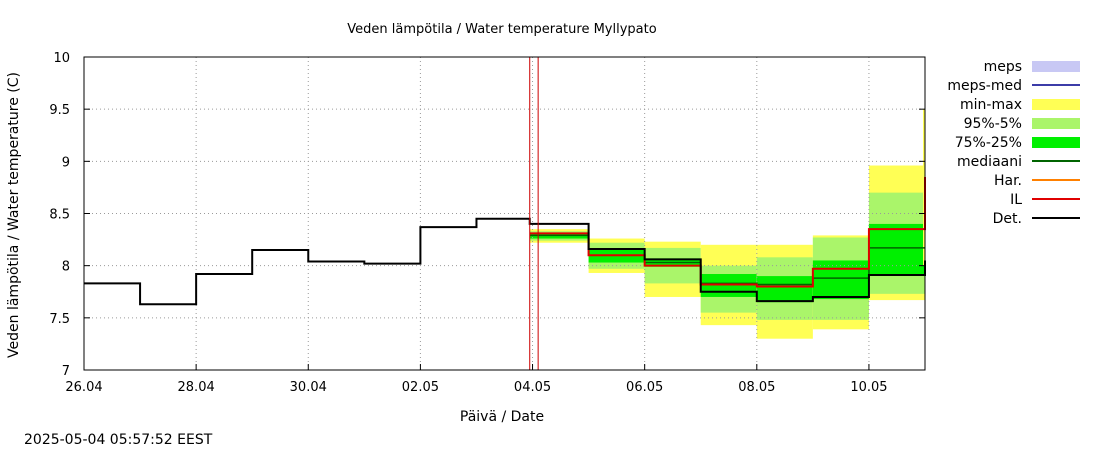  Describe the element at coordinates (196, 387) in the screenshot. I see `x-tick-label-1: 28.04` at that location.